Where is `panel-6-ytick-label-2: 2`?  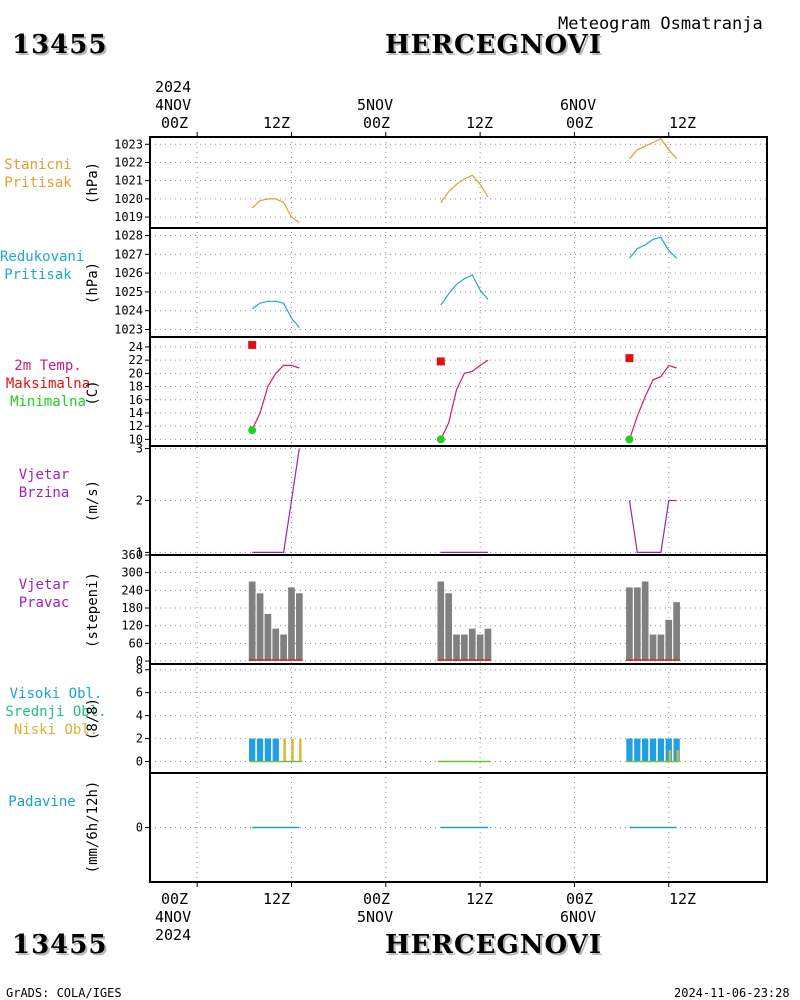
panel-6-ytick-label-2: 2 is located at coordinates (139, 739).